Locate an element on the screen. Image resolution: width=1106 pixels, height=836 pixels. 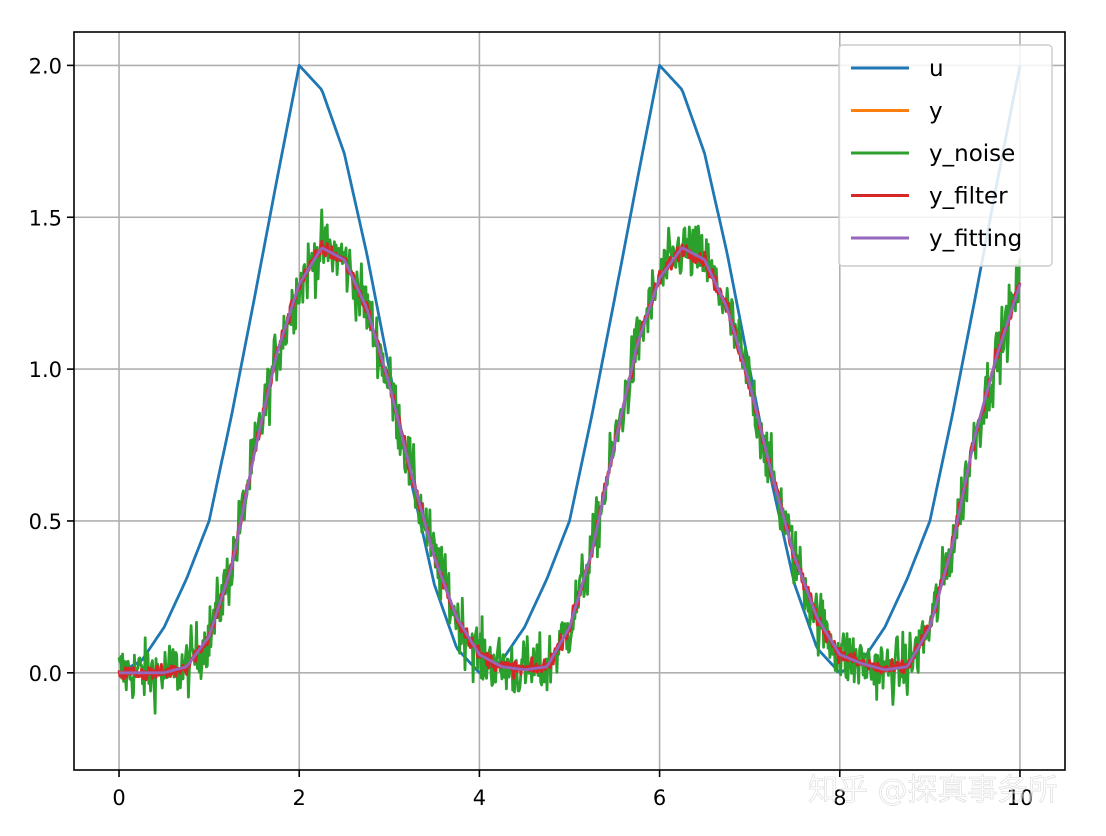
y-tick-label: 1.0 is located at coordinates (45, 370).